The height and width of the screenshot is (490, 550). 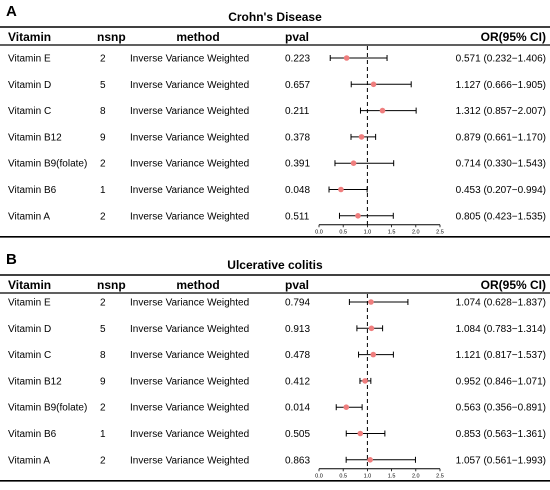 I want to click on row-pval: 0.014, so click(x=297, y=408).